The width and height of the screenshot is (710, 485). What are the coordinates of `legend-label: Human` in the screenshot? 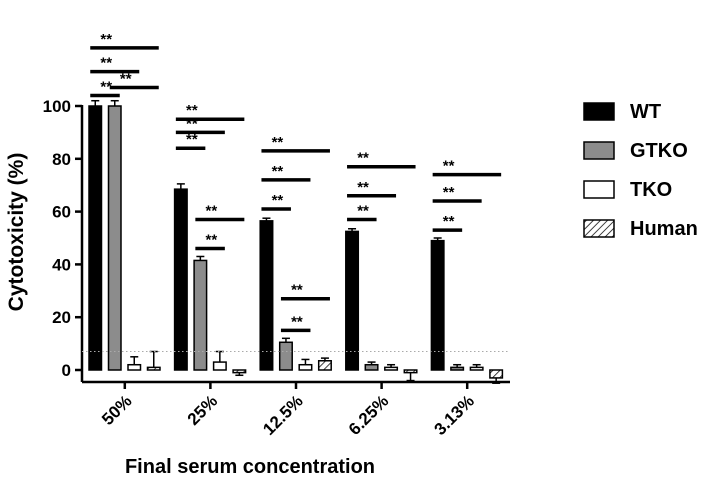 It's located at (664, 229).